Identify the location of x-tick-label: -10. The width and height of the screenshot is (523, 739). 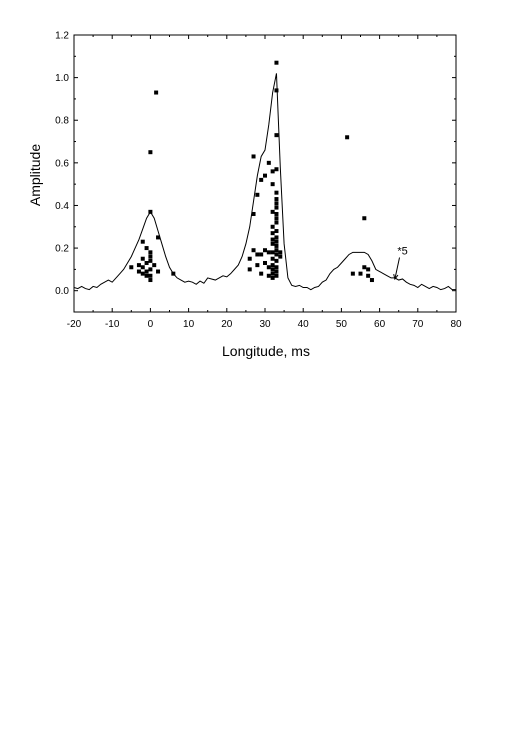
(112, 324).